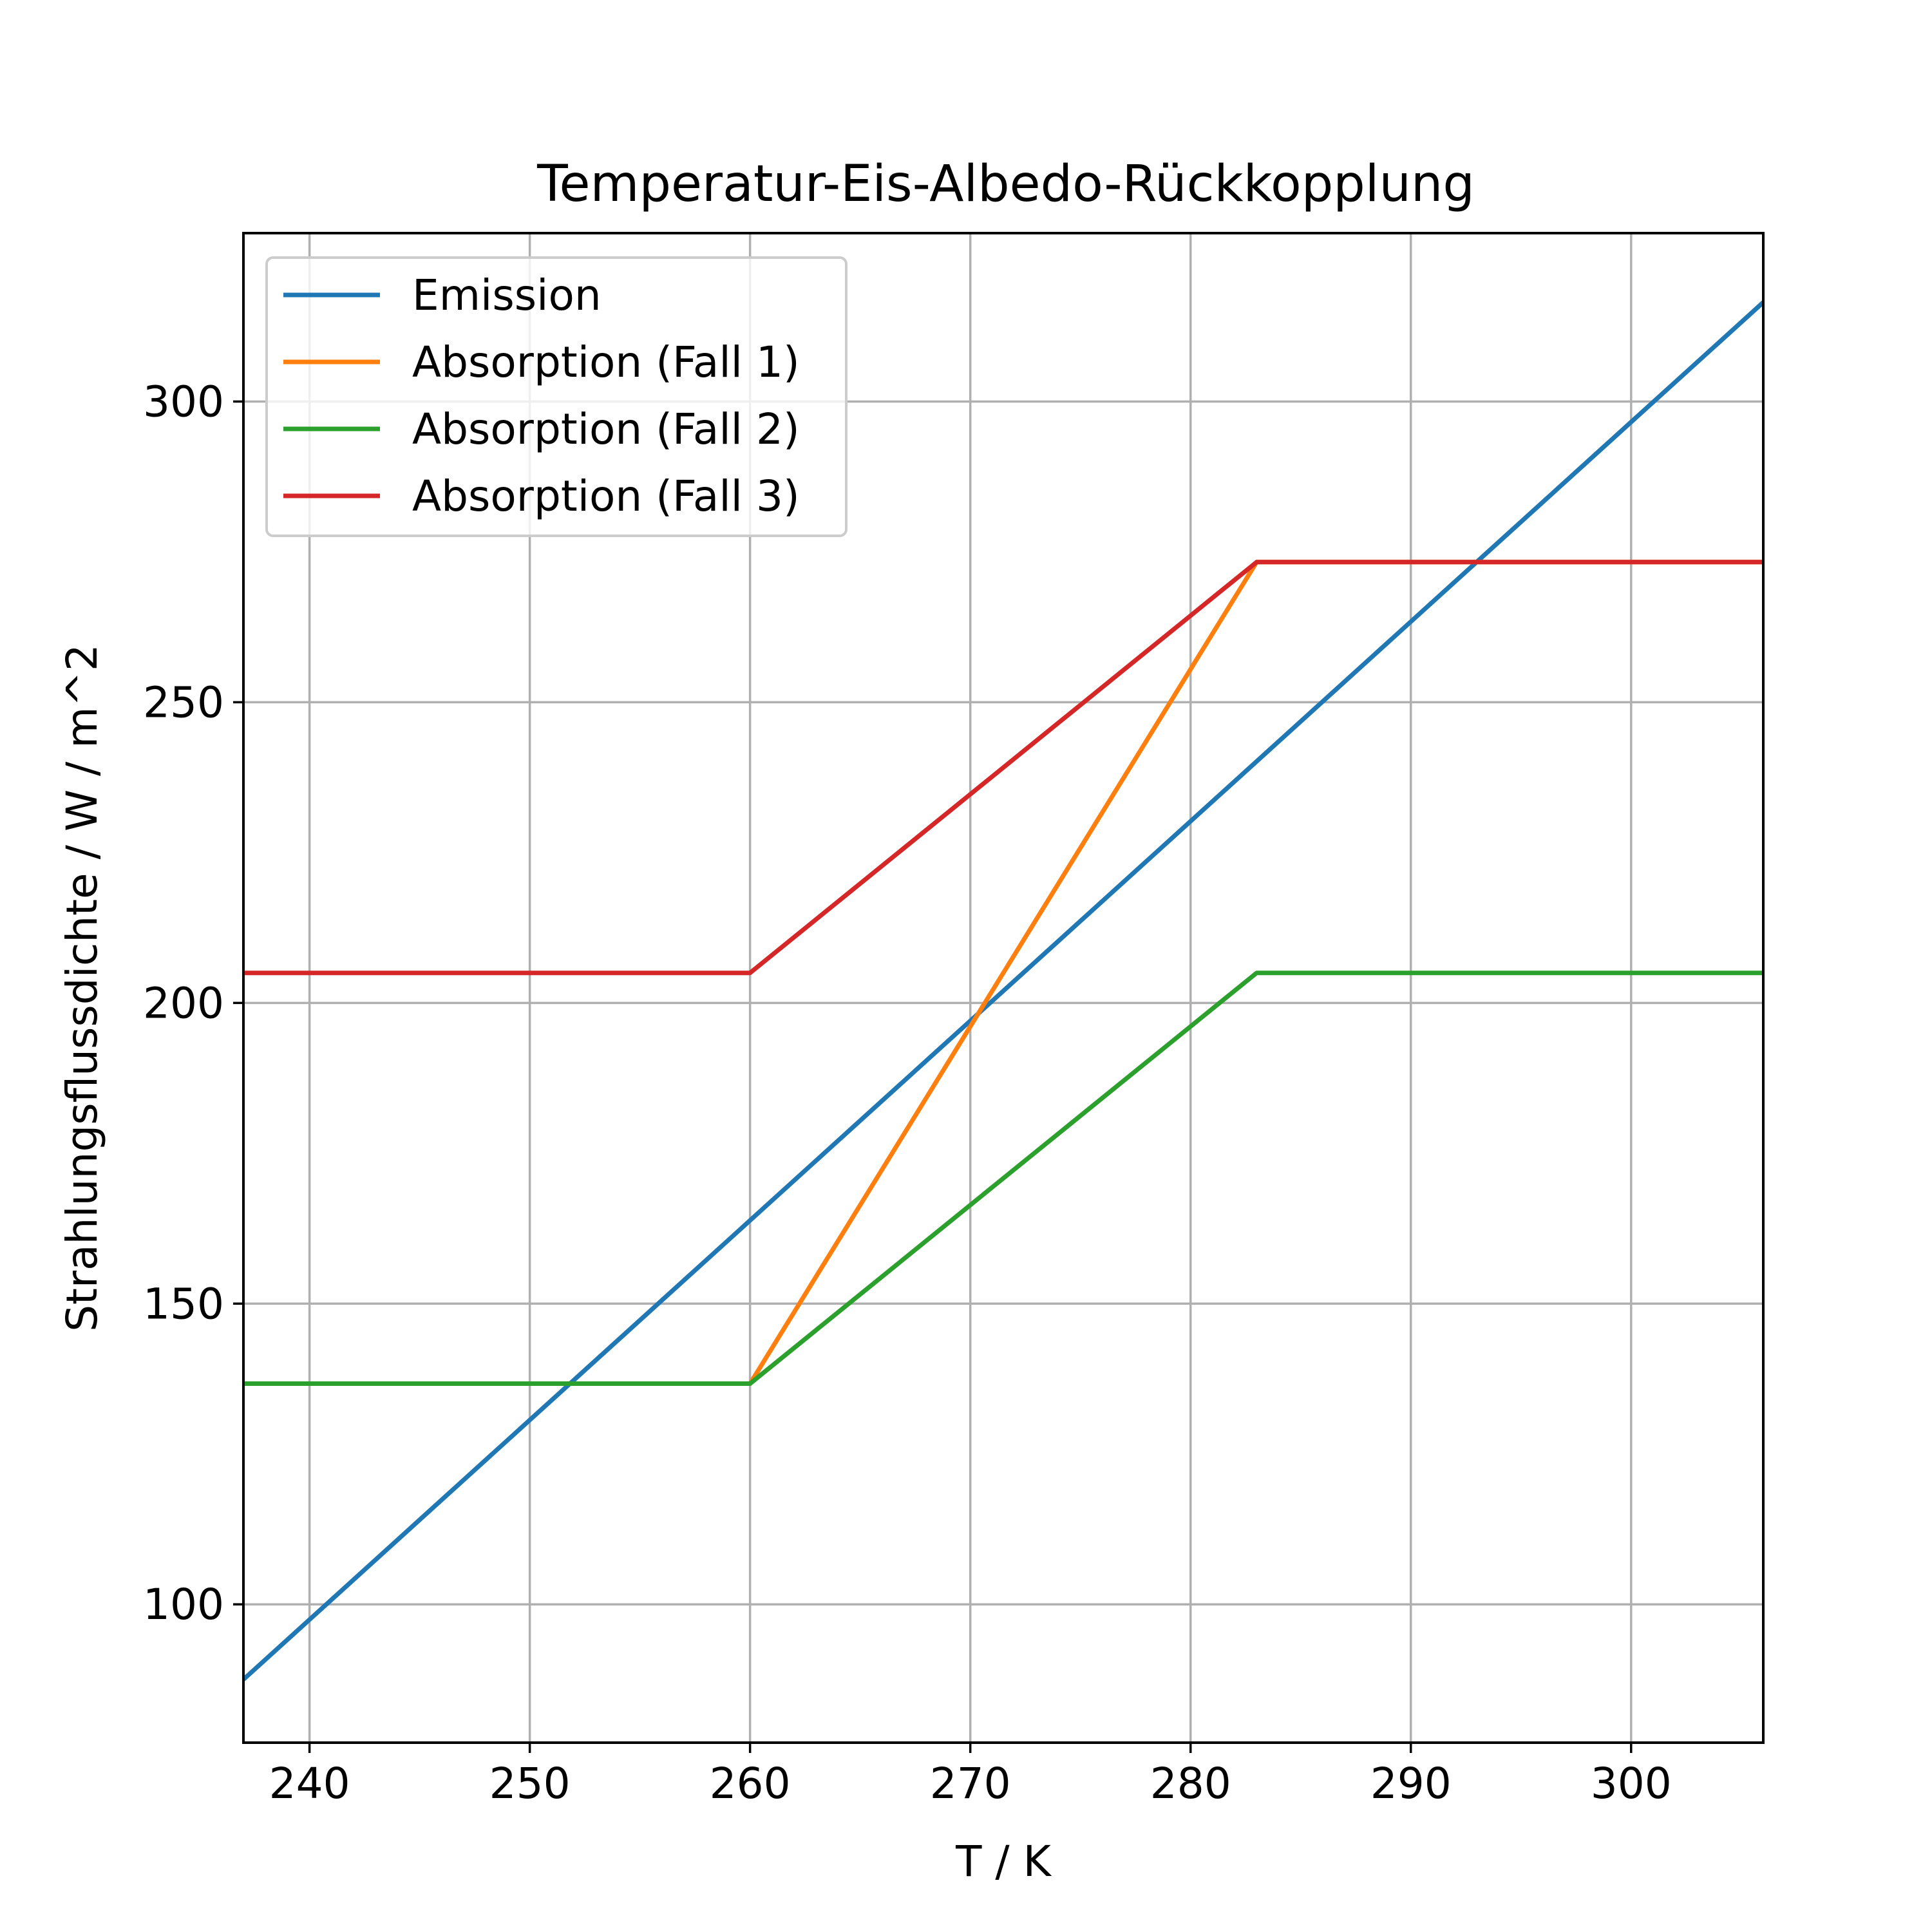  What do you see at coordinates (183, 1003) in the screenshot?
I see `y-tick-label: 200` at bounding box center [183, 1003].